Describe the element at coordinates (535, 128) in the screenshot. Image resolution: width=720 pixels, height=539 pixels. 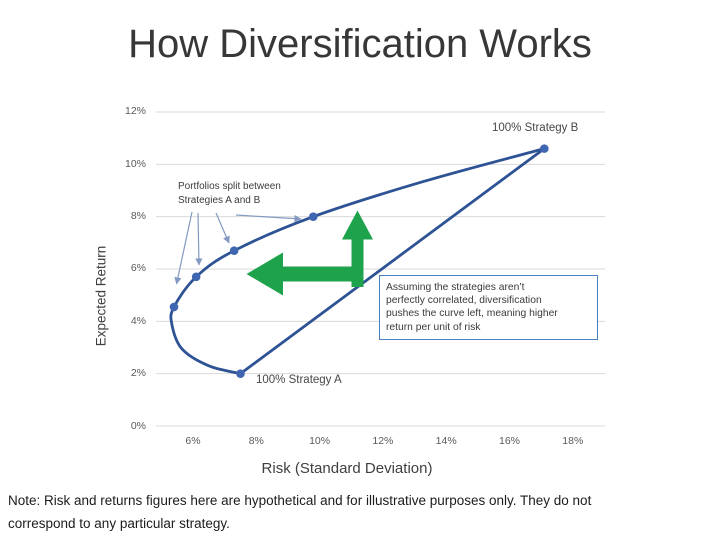
I see `strategy-b-label: 100% Strategy B` at that location.